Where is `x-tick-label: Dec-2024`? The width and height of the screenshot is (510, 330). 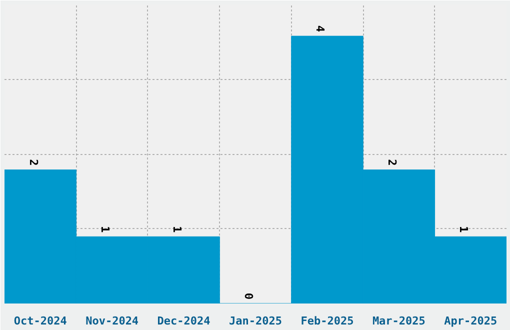 x-tick-label: Dec-2024 is located at coordinates (184, 321).